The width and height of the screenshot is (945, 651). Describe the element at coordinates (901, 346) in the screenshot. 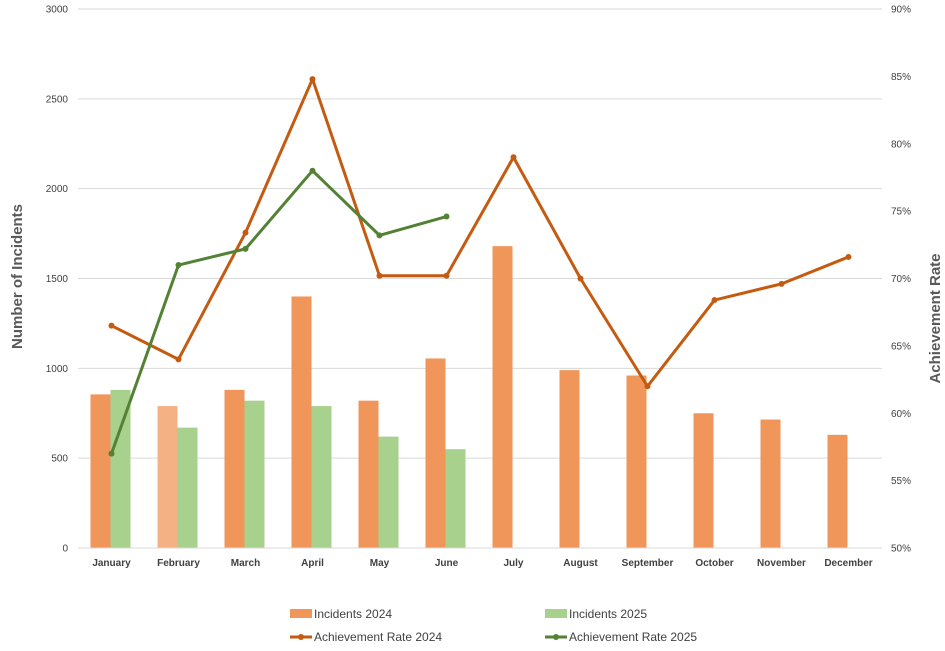

I see `y2-tick-label: 65%` at that location.